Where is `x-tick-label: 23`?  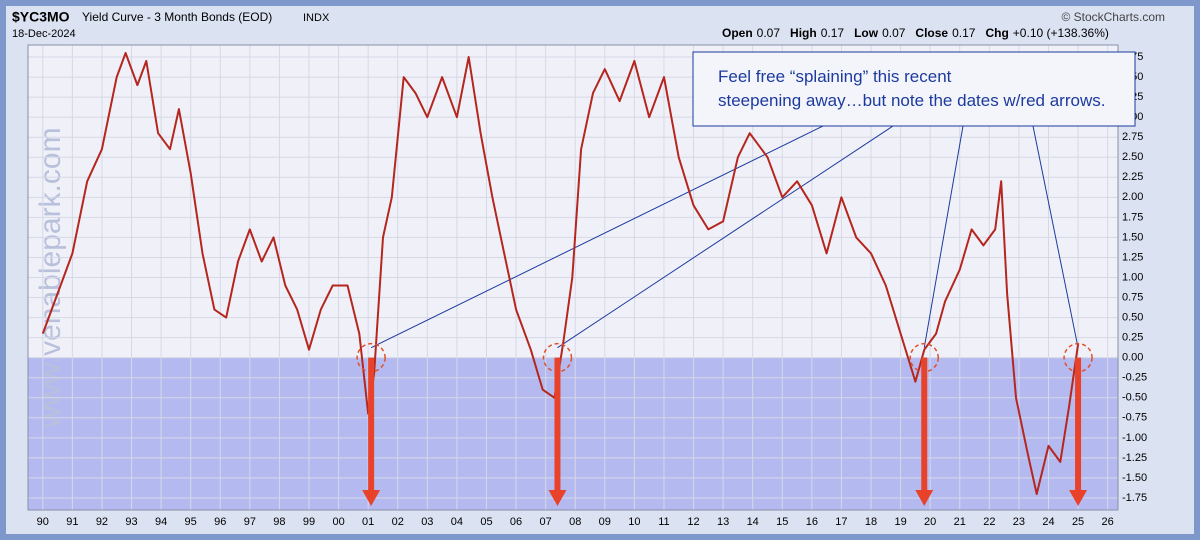 x-tick-label: 23 is located at coordinates (1019, 522).